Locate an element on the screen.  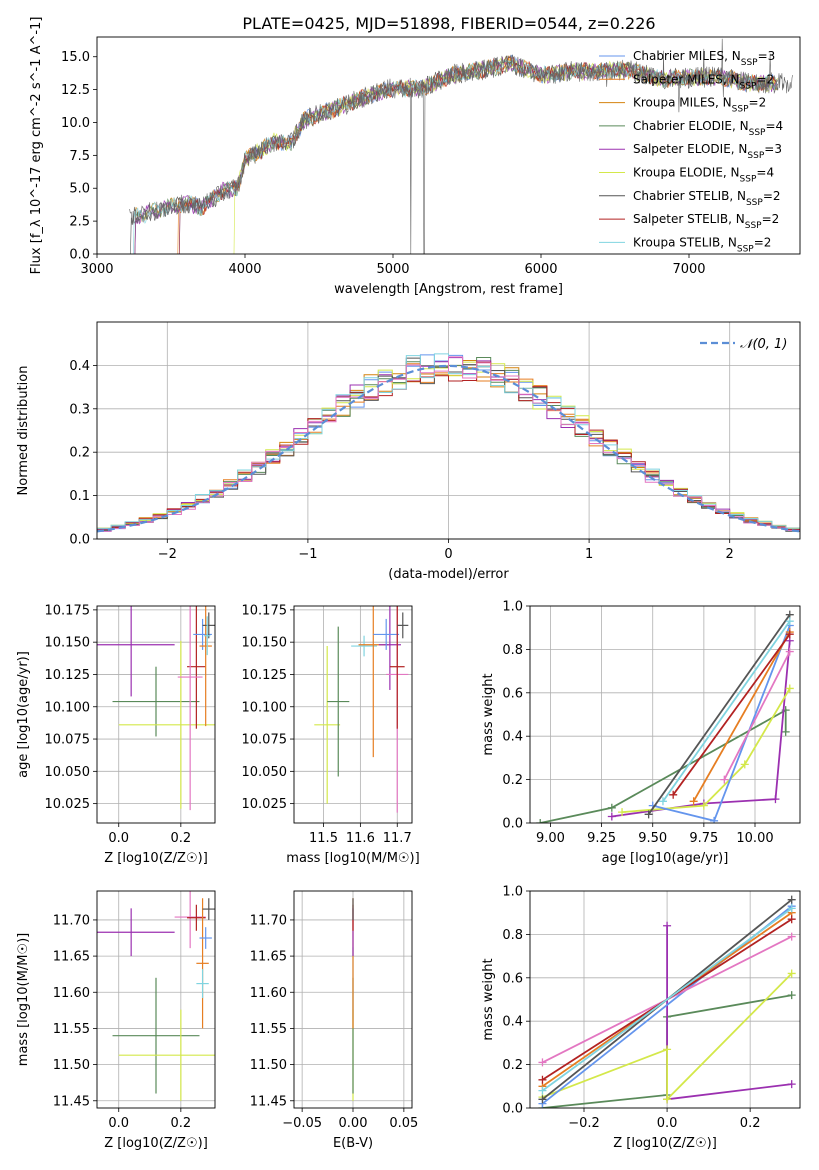
y-axis-label: mass [log10(M/M☉)] is located at coordinates (23, 999).